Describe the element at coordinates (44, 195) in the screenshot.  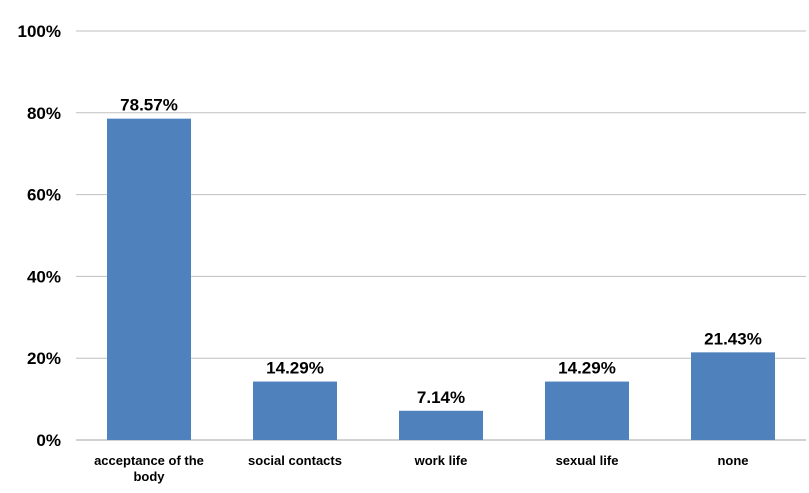
I see `y-tick-label: 60%` at that location.